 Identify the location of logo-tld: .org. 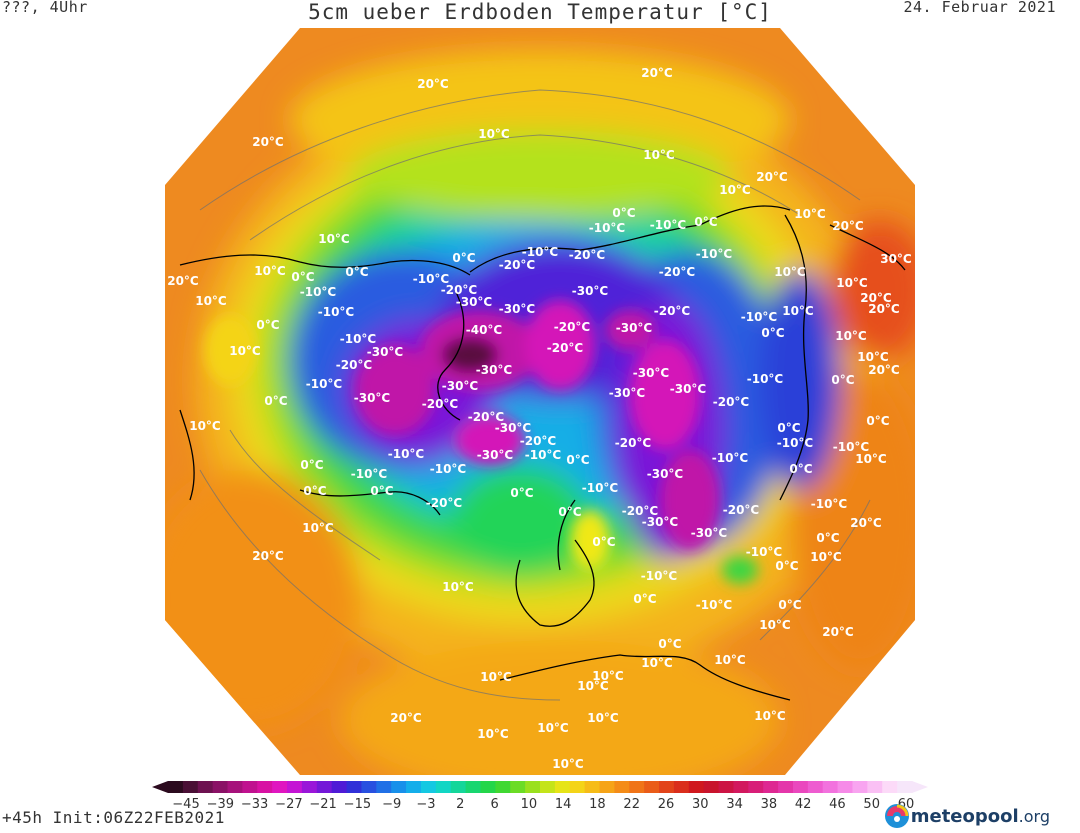
(1034, 816).